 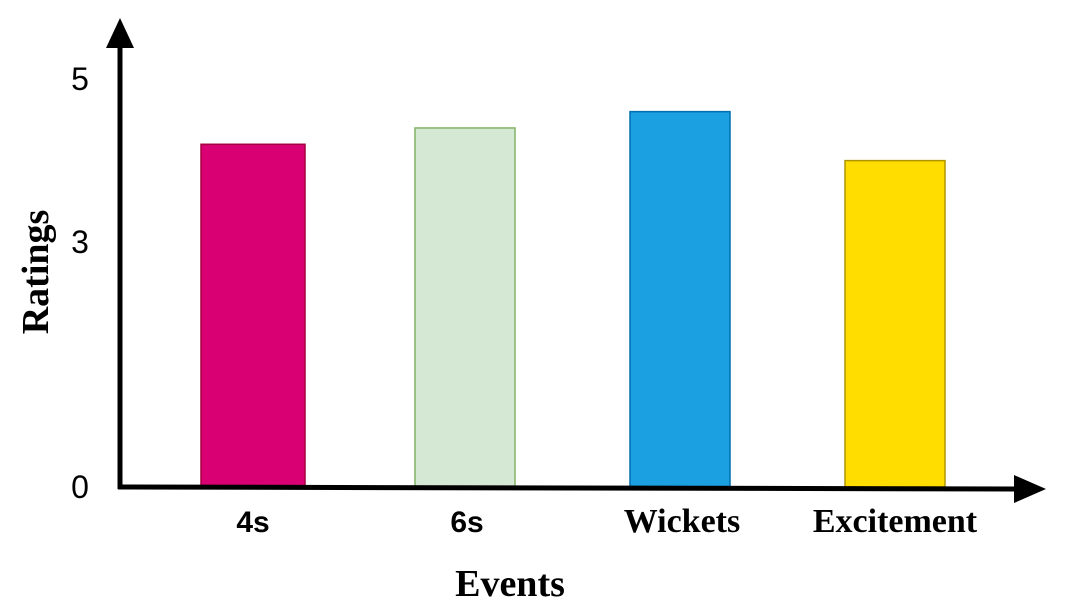 I want to click on x-axis-title: Events, so click(x=510, y=584).